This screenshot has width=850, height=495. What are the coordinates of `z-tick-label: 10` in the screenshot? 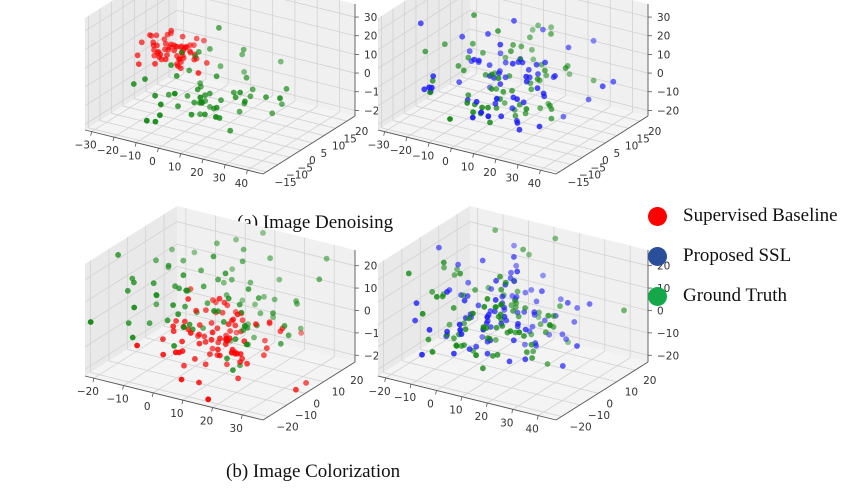 It's located at (370, 289).